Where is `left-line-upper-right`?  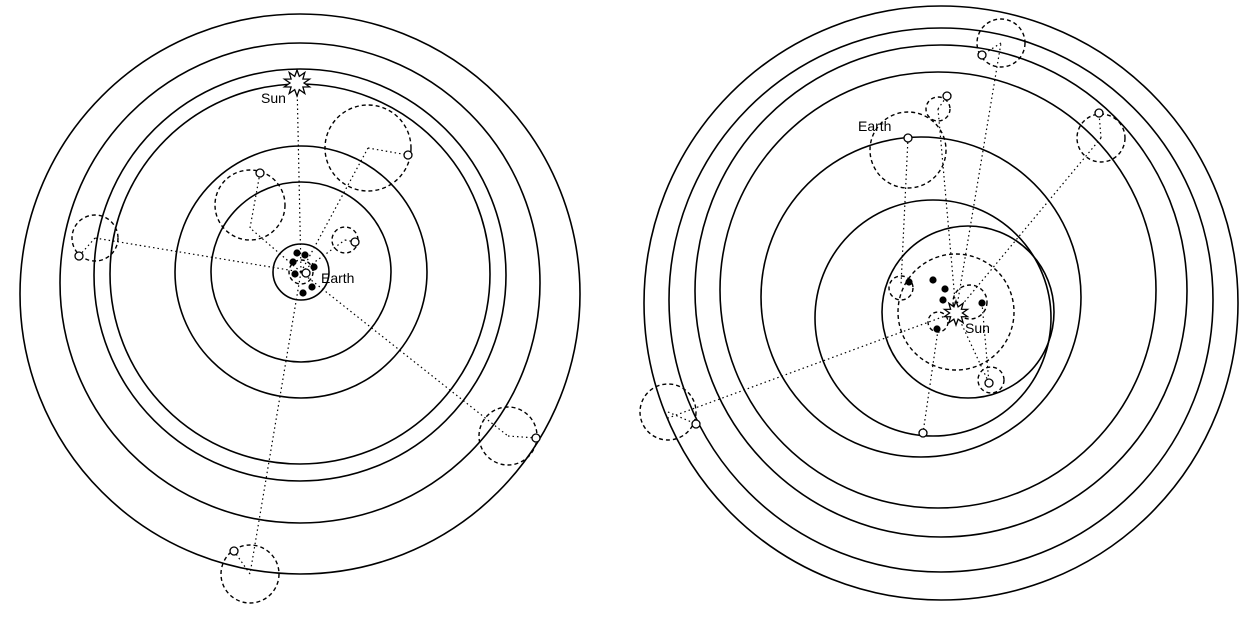 left-line-upper-right is located at coordinates (334, 210).